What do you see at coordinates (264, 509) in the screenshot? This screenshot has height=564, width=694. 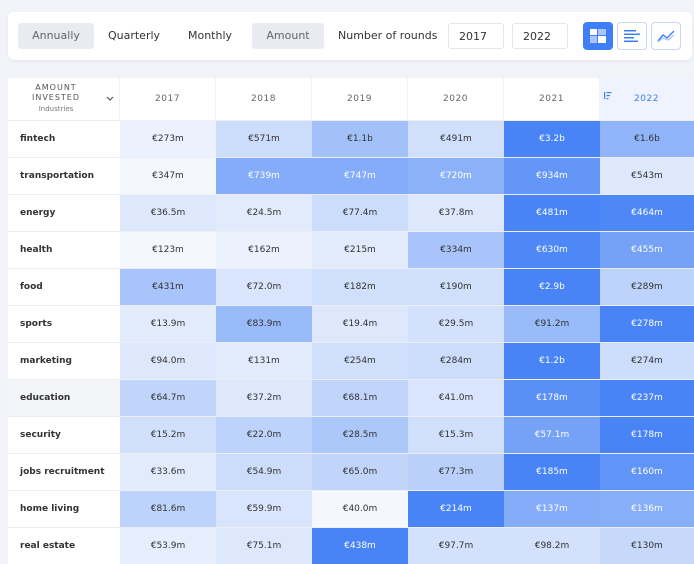 I see `heatmap-cell: €59.9m` at bounding box center [264, 509].